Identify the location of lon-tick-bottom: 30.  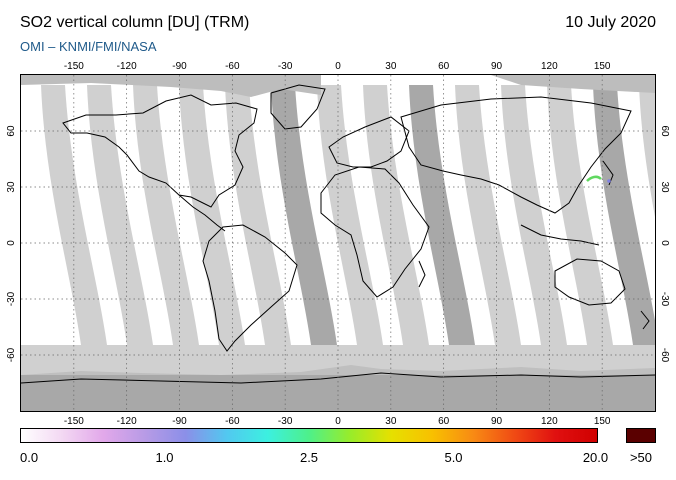
(391, 421).